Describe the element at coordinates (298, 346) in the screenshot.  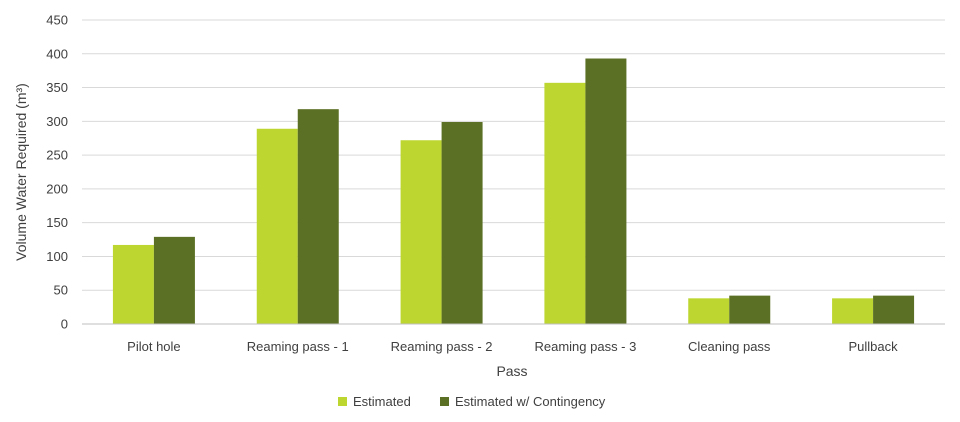
I see `x-tick-label: Reaming pass - 1` at that location.